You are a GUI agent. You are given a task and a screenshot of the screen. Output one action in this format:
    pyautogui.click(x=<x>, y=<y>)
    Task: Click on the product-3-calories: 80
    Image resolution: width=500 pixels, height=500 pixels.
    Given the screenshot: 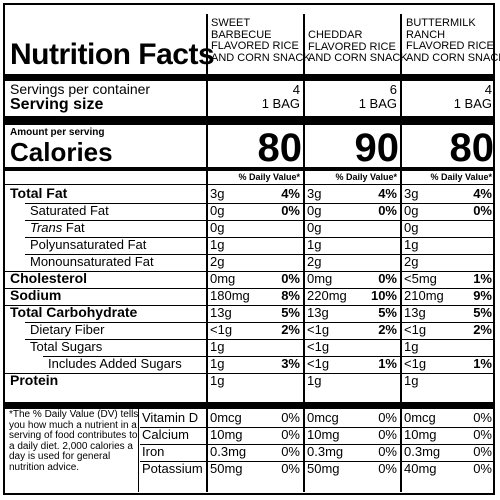 What is the action you would take?
    pyautogui.click(x=472, y=148)
    